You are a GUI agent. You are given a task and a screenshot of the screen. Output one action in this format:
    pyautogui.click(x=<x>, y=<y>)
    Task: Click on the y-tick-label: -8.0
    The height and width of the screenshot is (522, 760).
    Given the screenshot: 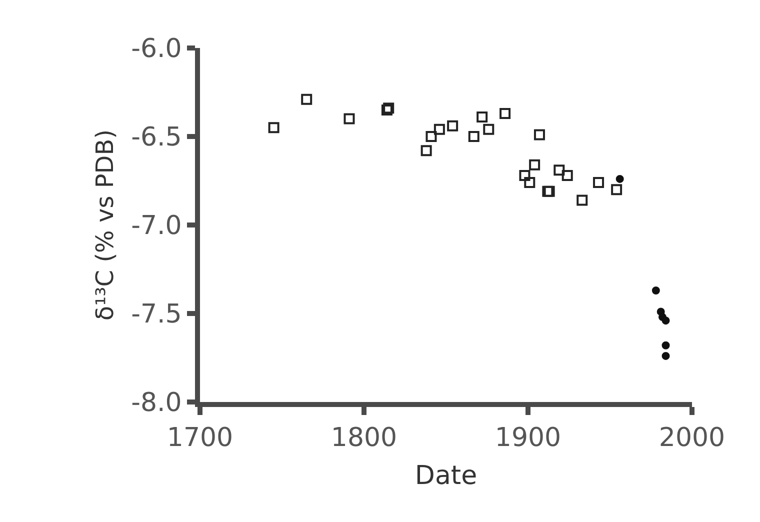 What is the action you would take?
    pyautogui.click(x=156, y=403)
    